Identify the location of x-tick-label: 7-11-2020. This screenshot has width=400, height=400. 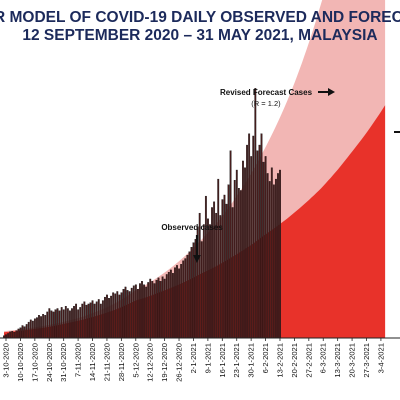
(78, 360).